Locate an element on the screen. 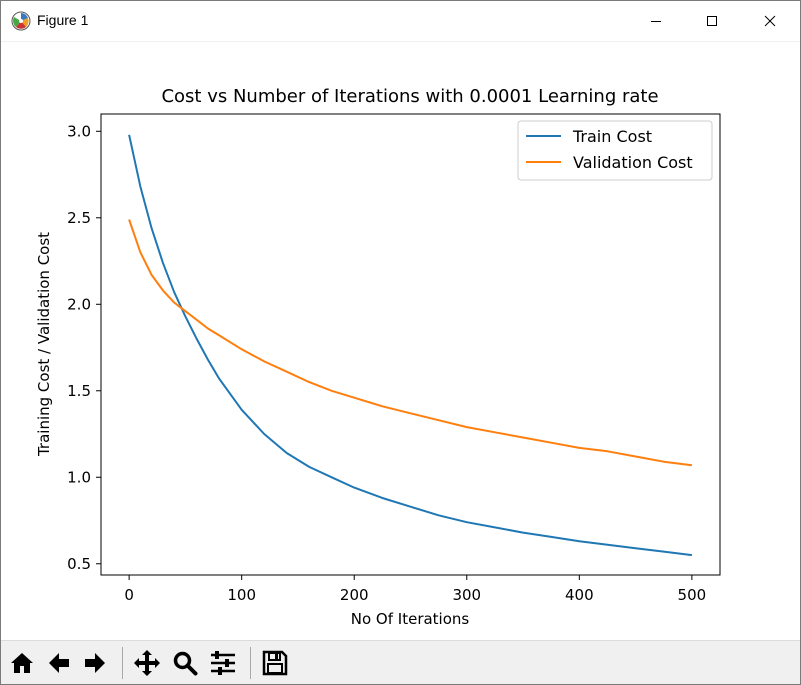  maximize-button is located at coordinates (712, 21).